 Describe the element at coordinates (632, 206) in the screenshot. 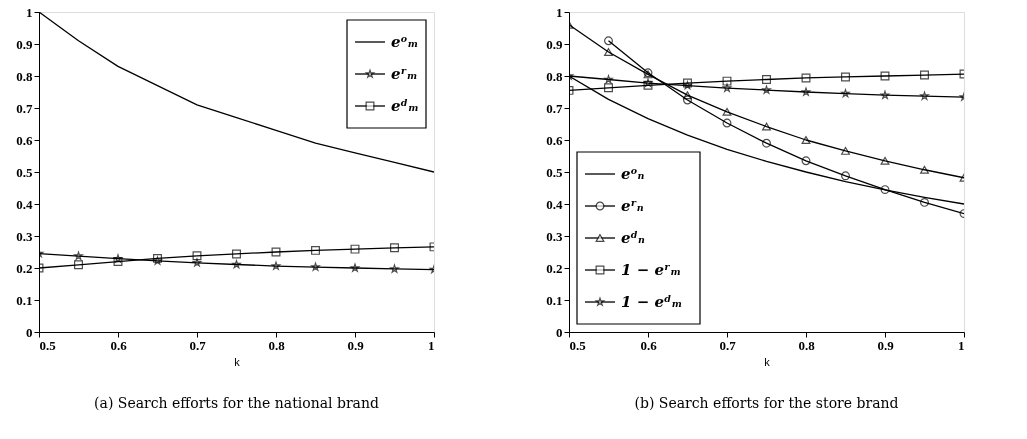

I see `legend-label: eʳₙ` at that location.